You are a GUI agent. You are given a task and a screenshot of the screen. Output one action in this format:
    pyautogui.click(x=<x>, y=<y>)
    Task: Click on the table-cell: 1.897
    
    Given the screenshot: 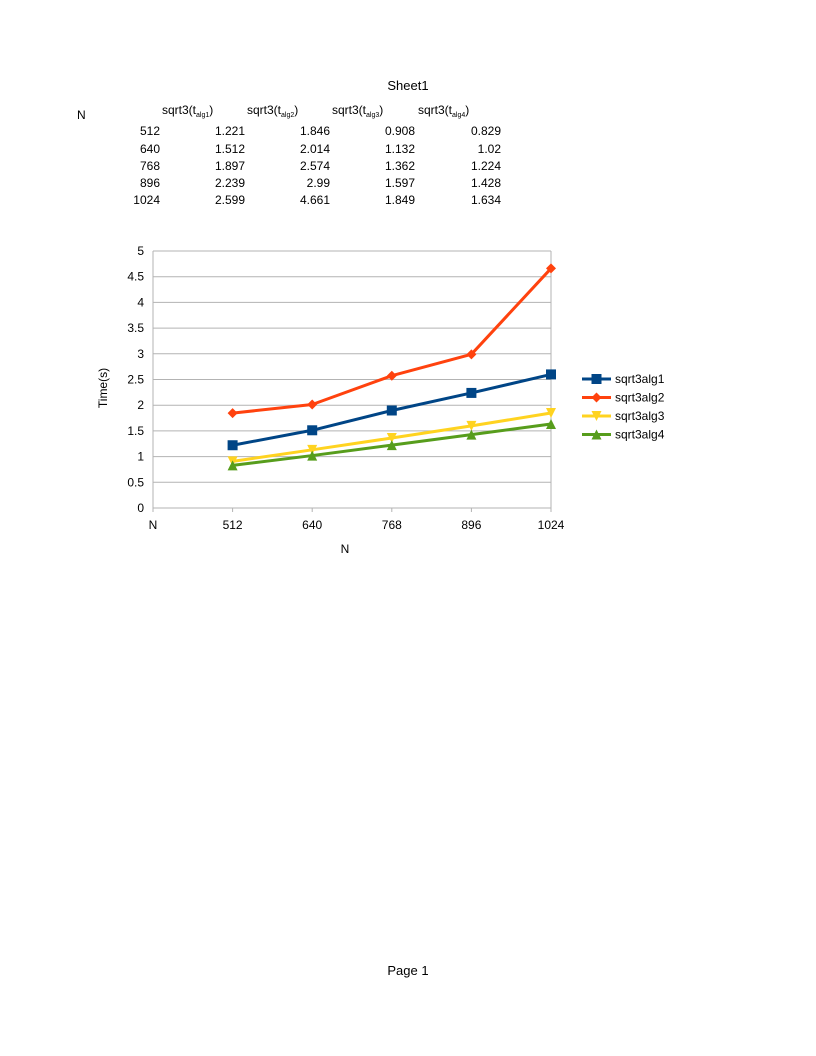 What is the action you would take?
    pyautogui.click(x=229, y=166)
    